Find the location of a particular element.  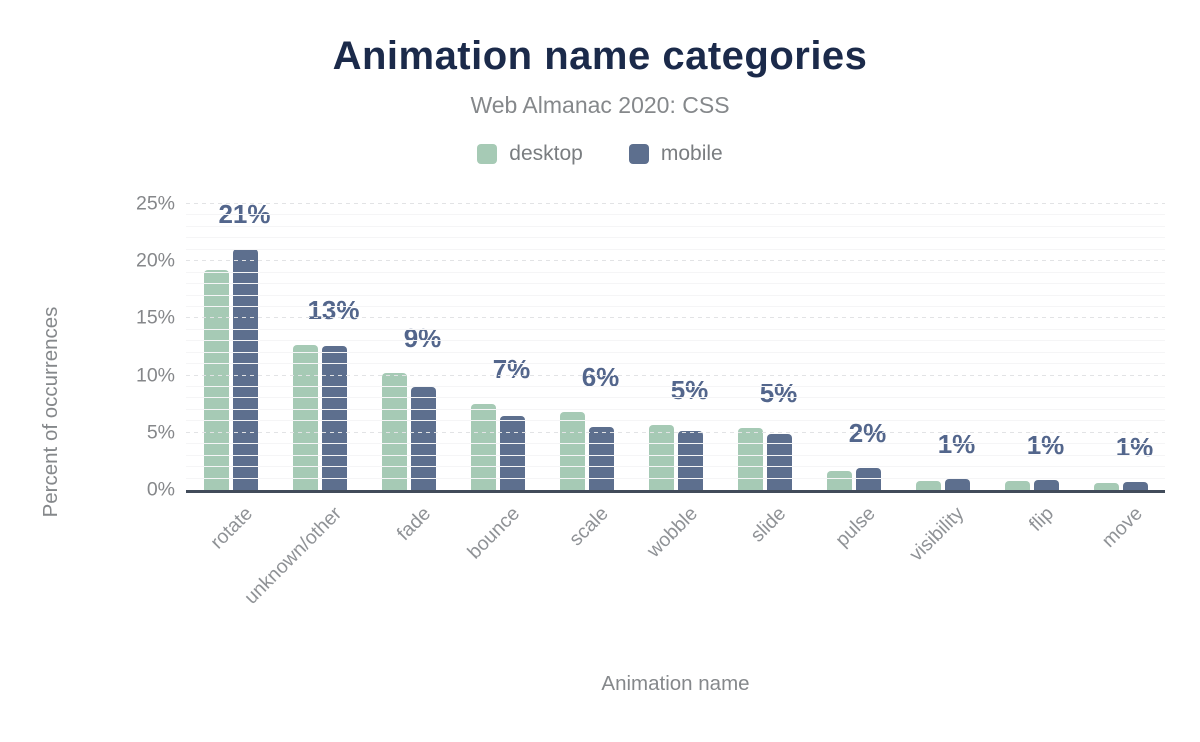

x-tick-label-move: move is located at coordinates (1122, 527).